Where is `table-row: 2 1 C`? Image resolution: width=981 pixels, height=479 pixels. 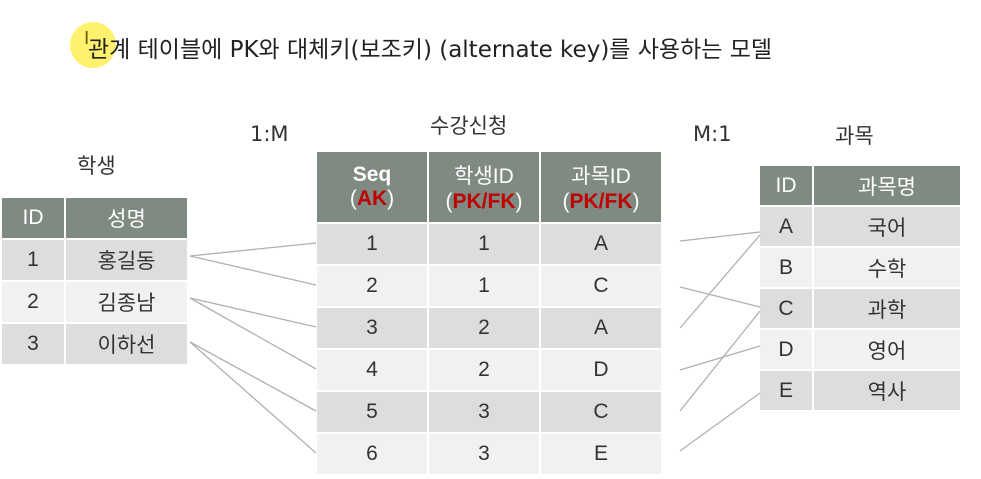 table-row: 2 1 C is located at coordinates (489, 286).